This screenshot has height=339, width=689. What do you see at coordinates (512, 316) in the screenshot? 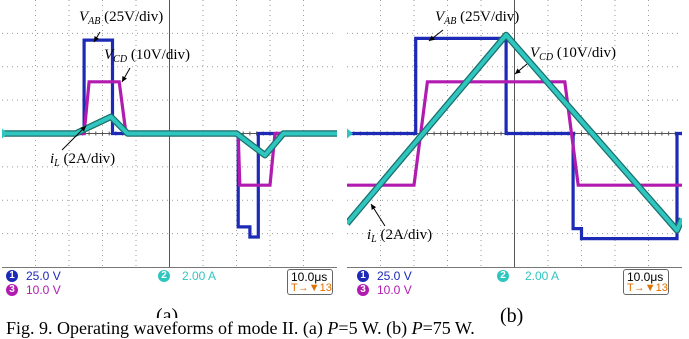
I see `panel-label-b: (b)` at bounding box center [512, 316].